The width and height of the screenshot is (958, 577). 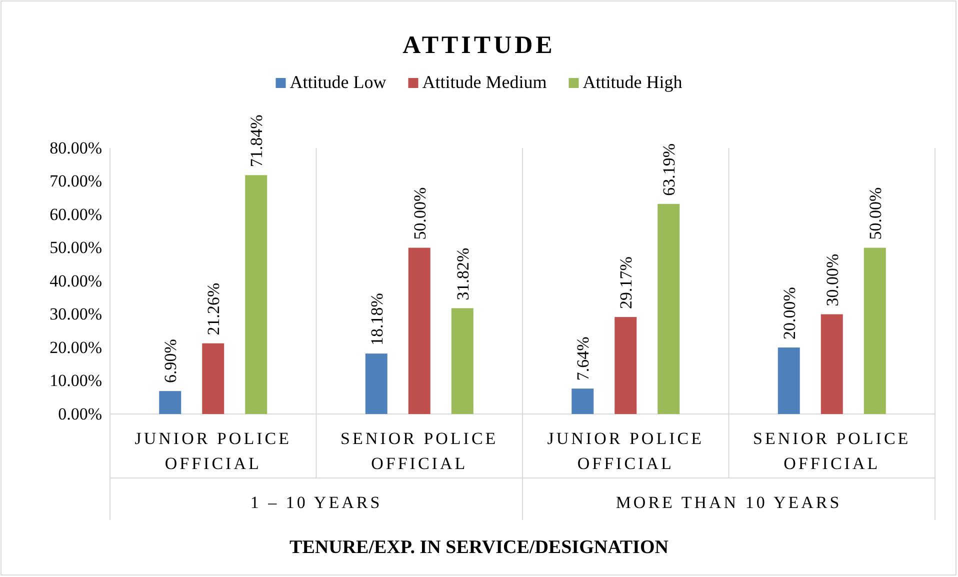 What do you see at coordinates (832, 280) in the screenshot?
I see `data-label: 30.00%` at bounding box center [832, 280].